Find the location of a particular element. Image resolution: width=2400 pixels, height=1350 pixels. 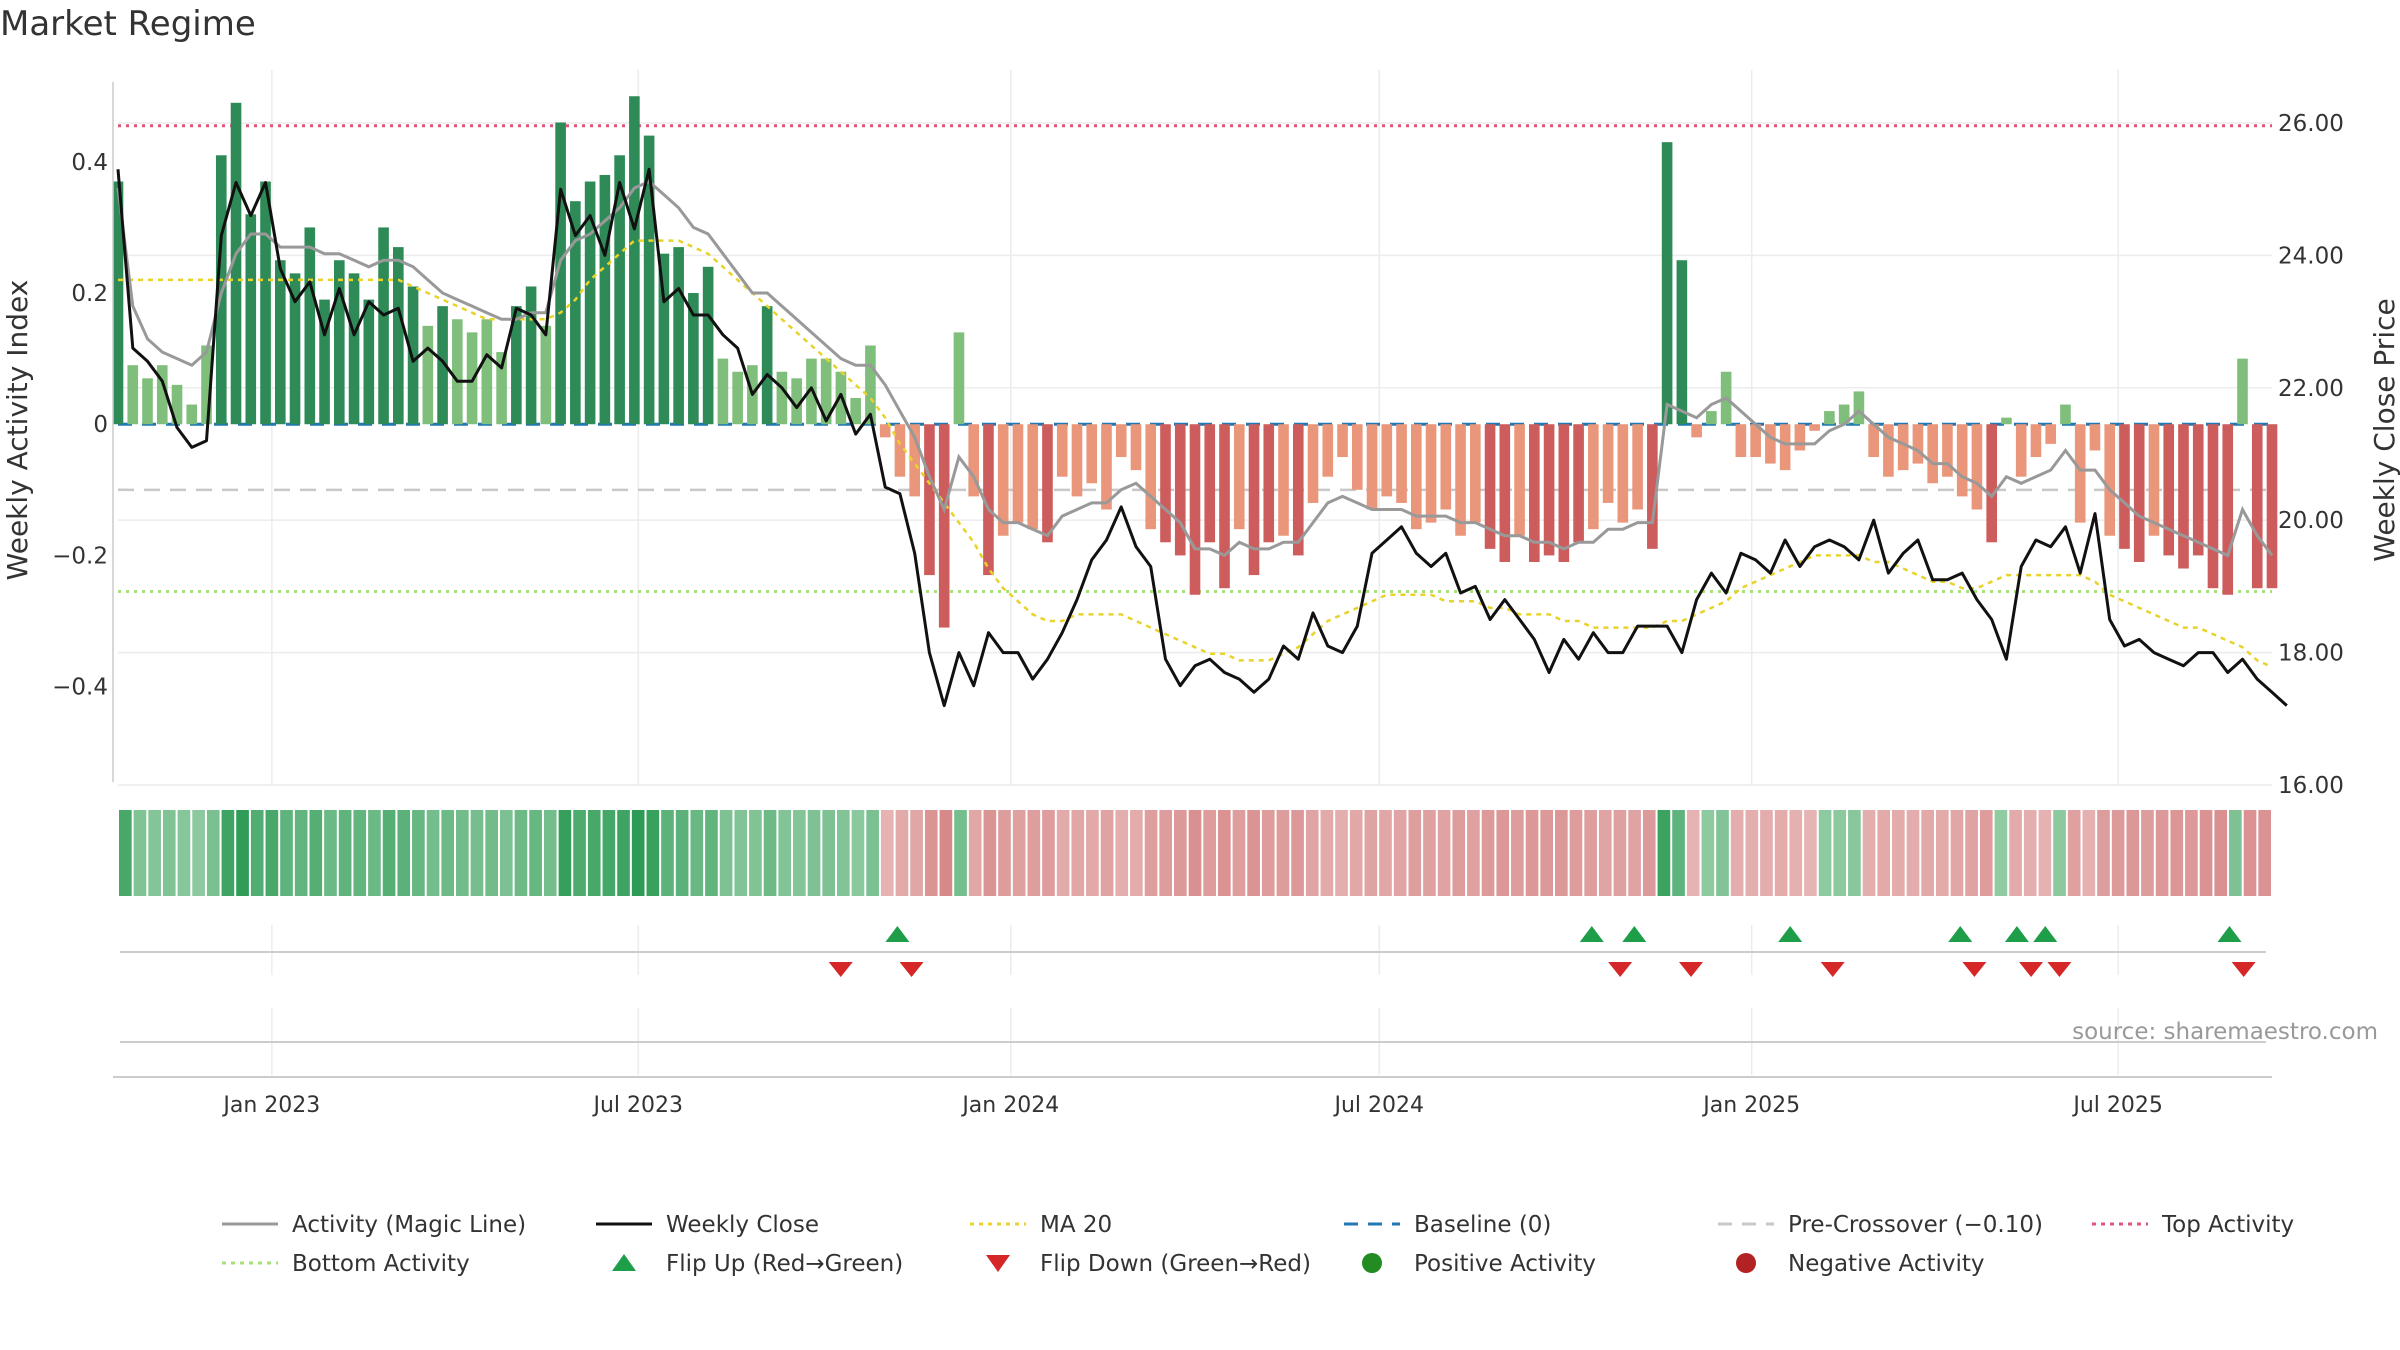

y-left-tick-label: −0.4 is located at coordinates (80, 688).